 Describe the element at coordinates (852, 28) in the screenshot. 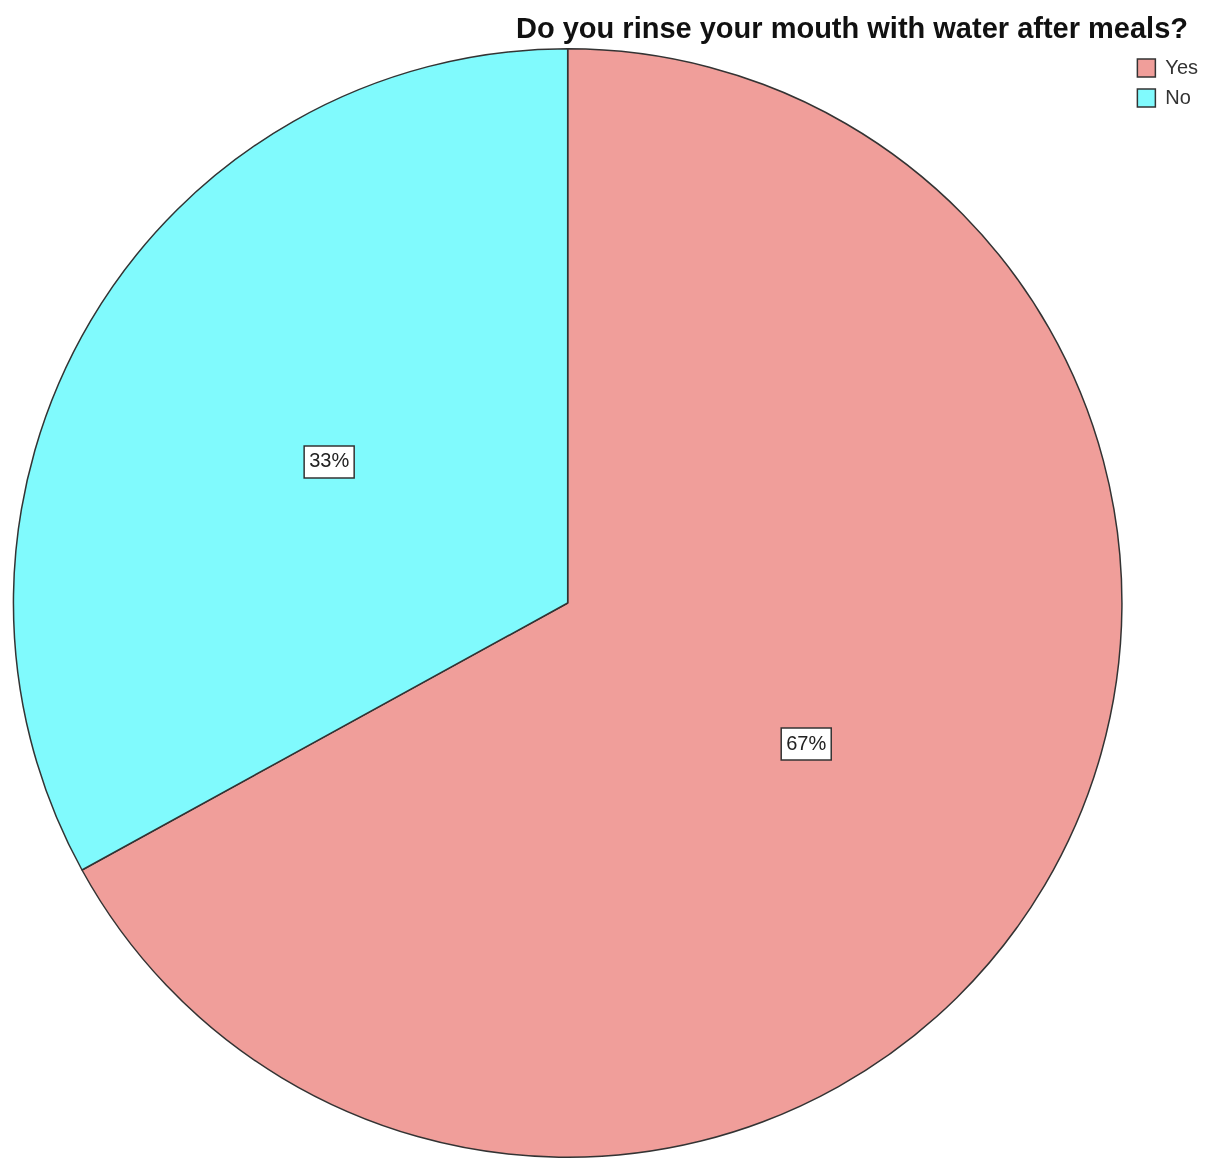

I see `chart-title: Do you rinse your mouth with water after meals?` at that location.